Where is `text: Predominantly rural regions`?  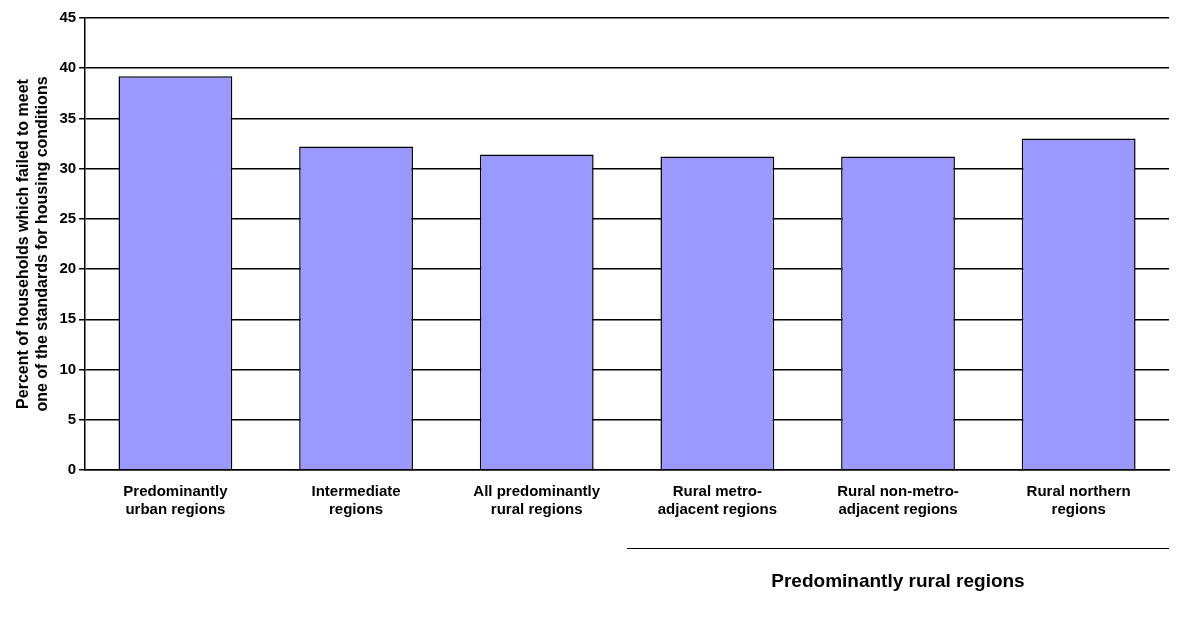 text: Predominantly rural regions is located at coordinates (898, 581).